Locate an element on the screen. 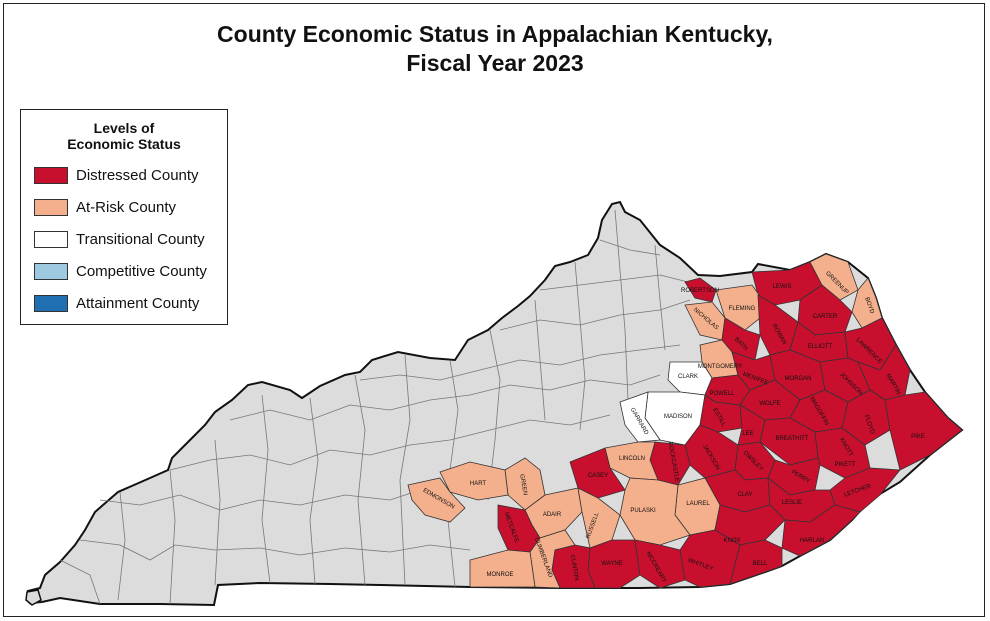 The height and width of the screenshot is (621, 990). county-pulaski is located at coordinates (655, 511).